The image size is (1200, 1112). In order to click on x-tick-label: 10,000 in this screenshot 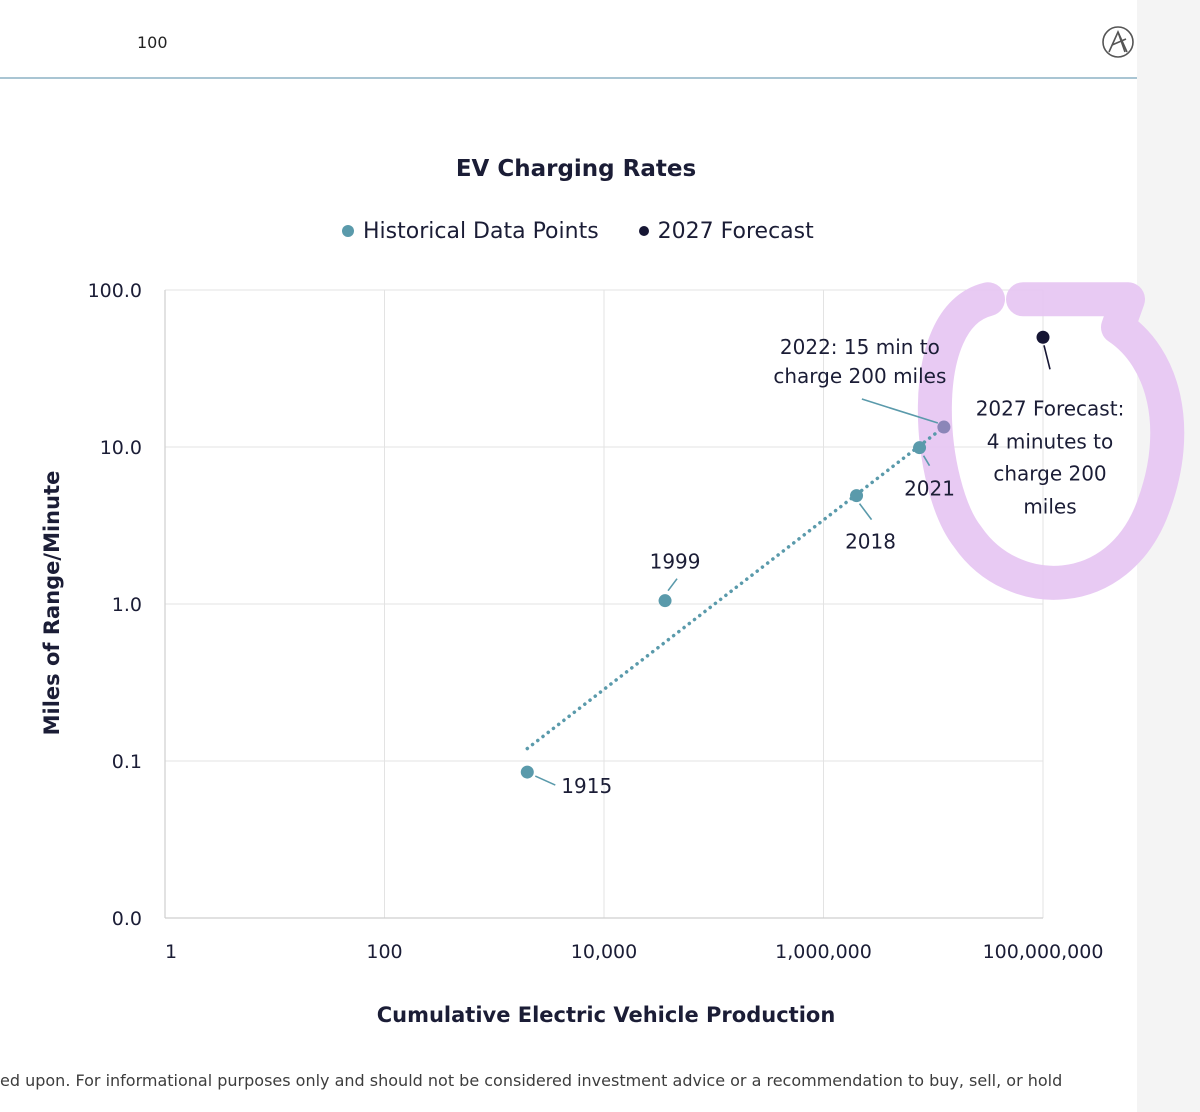, I will do `click(604, 952)`.